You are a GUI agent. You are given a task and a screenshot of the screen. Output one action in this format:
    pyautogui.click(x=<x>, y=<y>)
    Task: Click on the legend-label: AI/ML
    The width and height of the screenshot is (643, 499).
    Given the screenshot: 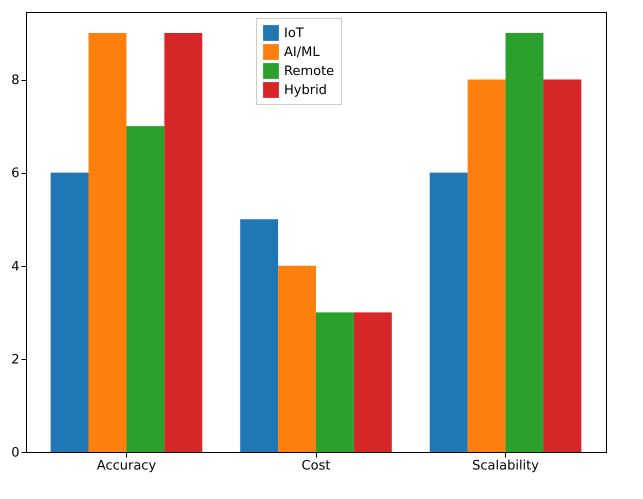 What is the action you would take?
    pyautogui.click(x=302, y=52)
    